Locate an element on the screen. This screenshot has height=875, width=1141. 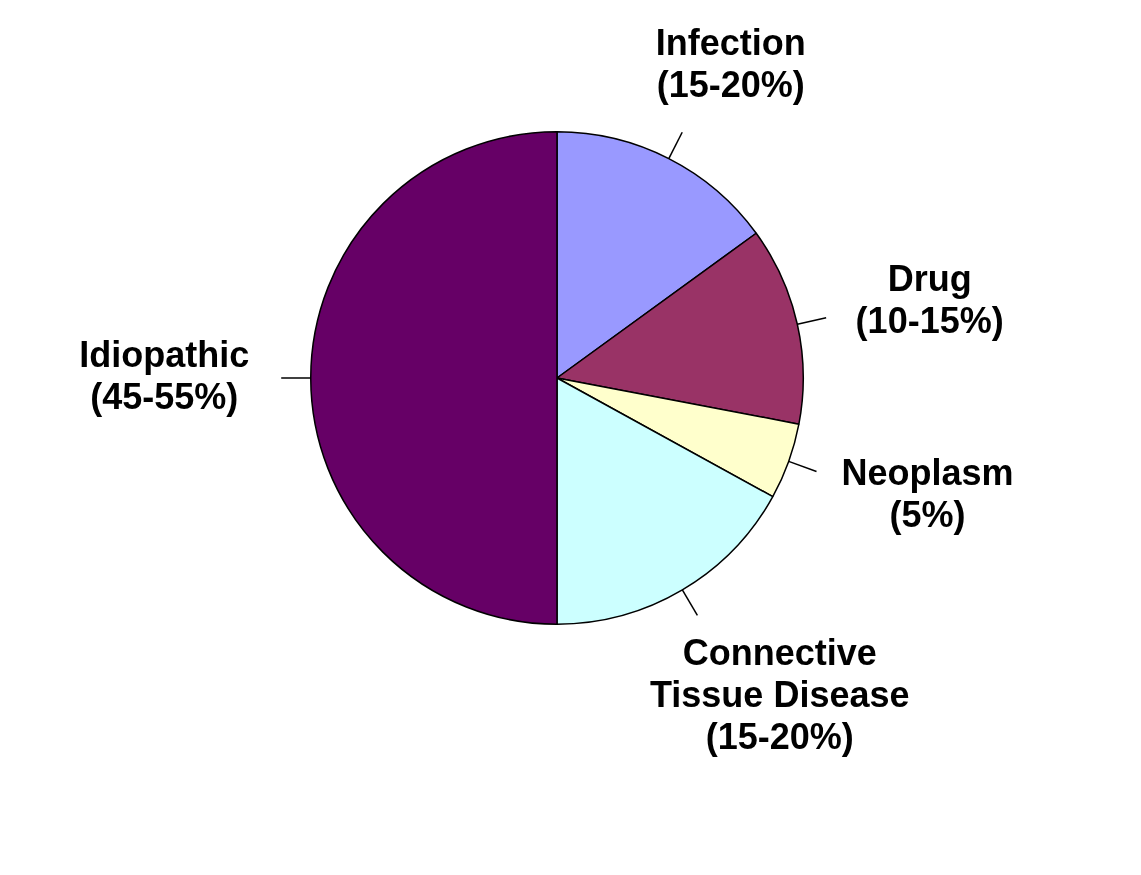
slice-label: Infection (15-20%) is located at coordinates (730, 64).